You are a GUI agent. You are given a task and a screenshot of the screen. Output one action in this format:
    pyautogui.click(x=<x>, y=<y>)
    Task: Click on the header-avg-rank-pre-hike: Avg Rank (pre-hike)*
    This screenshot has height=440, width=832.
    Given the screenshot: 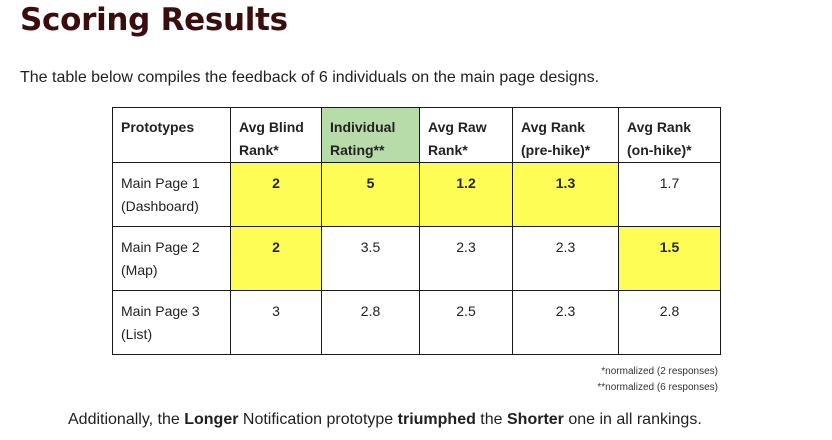 What is the action you would take?
    pyautogui.click(x=565, y=135)
    